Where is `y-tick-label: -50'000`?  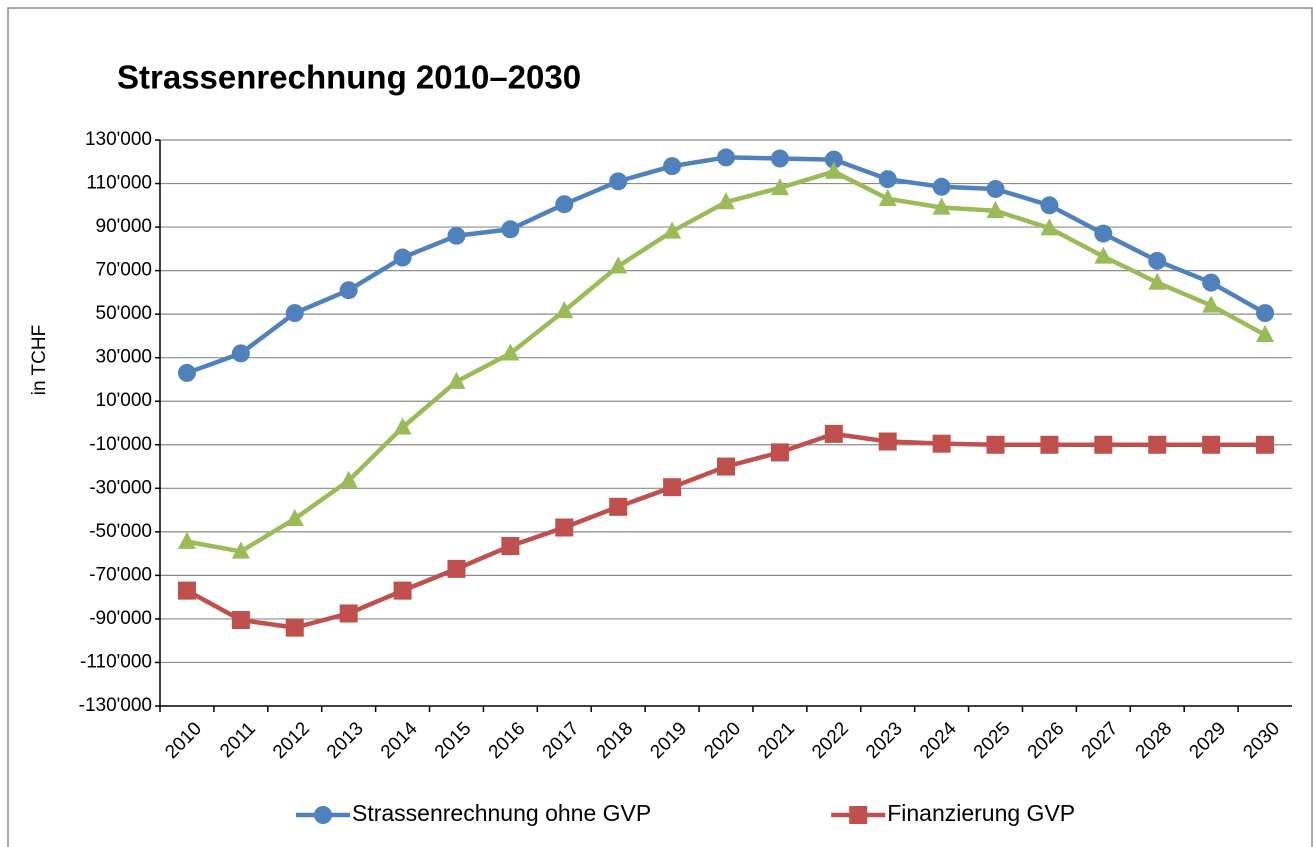
y-tick-label: -50'000 is located at coordinates (120, 531).